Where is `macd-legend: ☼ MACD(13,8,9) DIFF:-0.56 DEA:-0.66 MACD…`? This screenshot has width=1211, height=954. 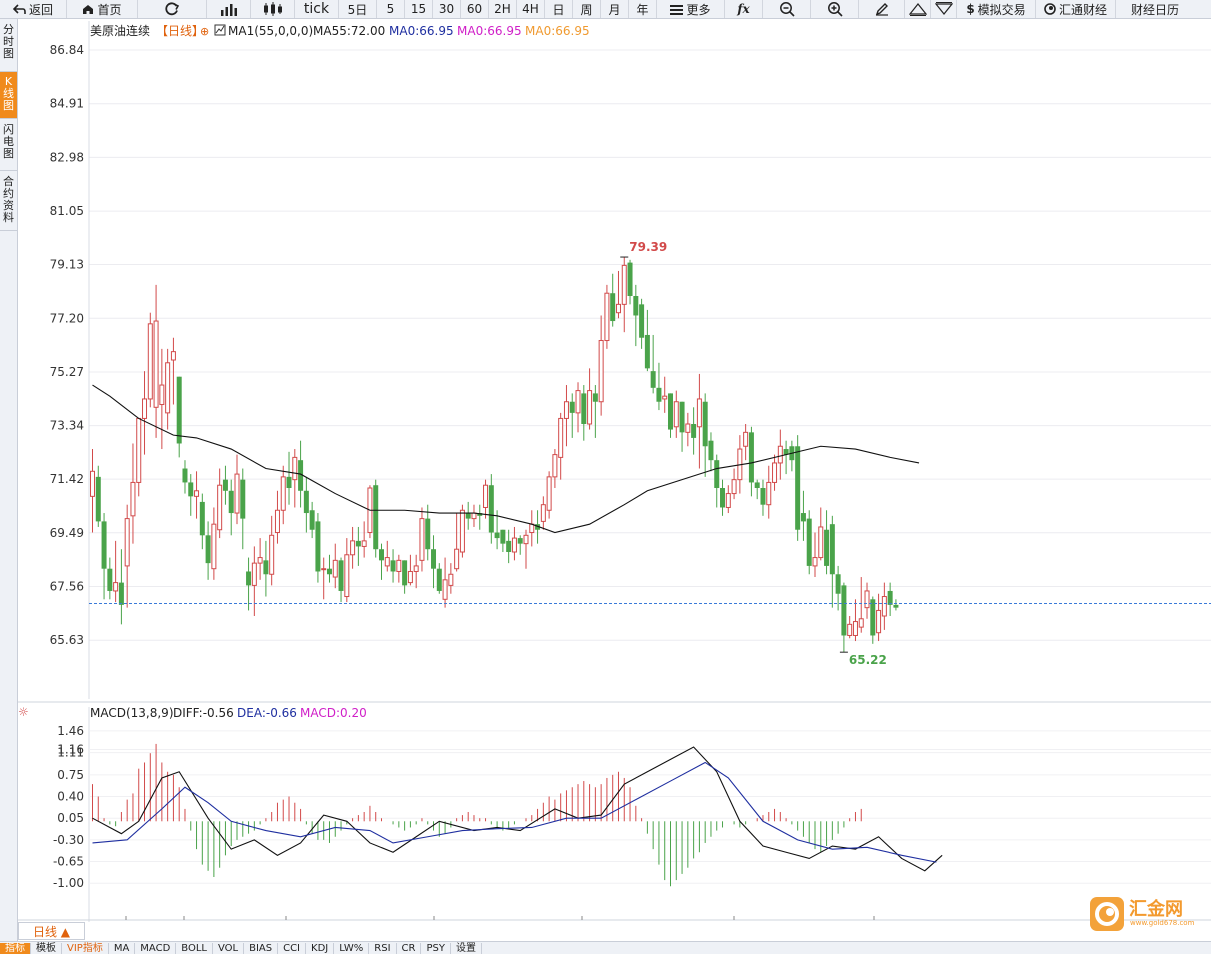 macd-legend: ☼ MACD(13,8,9) DIFF:-0.56 DEA:-0.66 MACD… is located at coordinates (192, 712).